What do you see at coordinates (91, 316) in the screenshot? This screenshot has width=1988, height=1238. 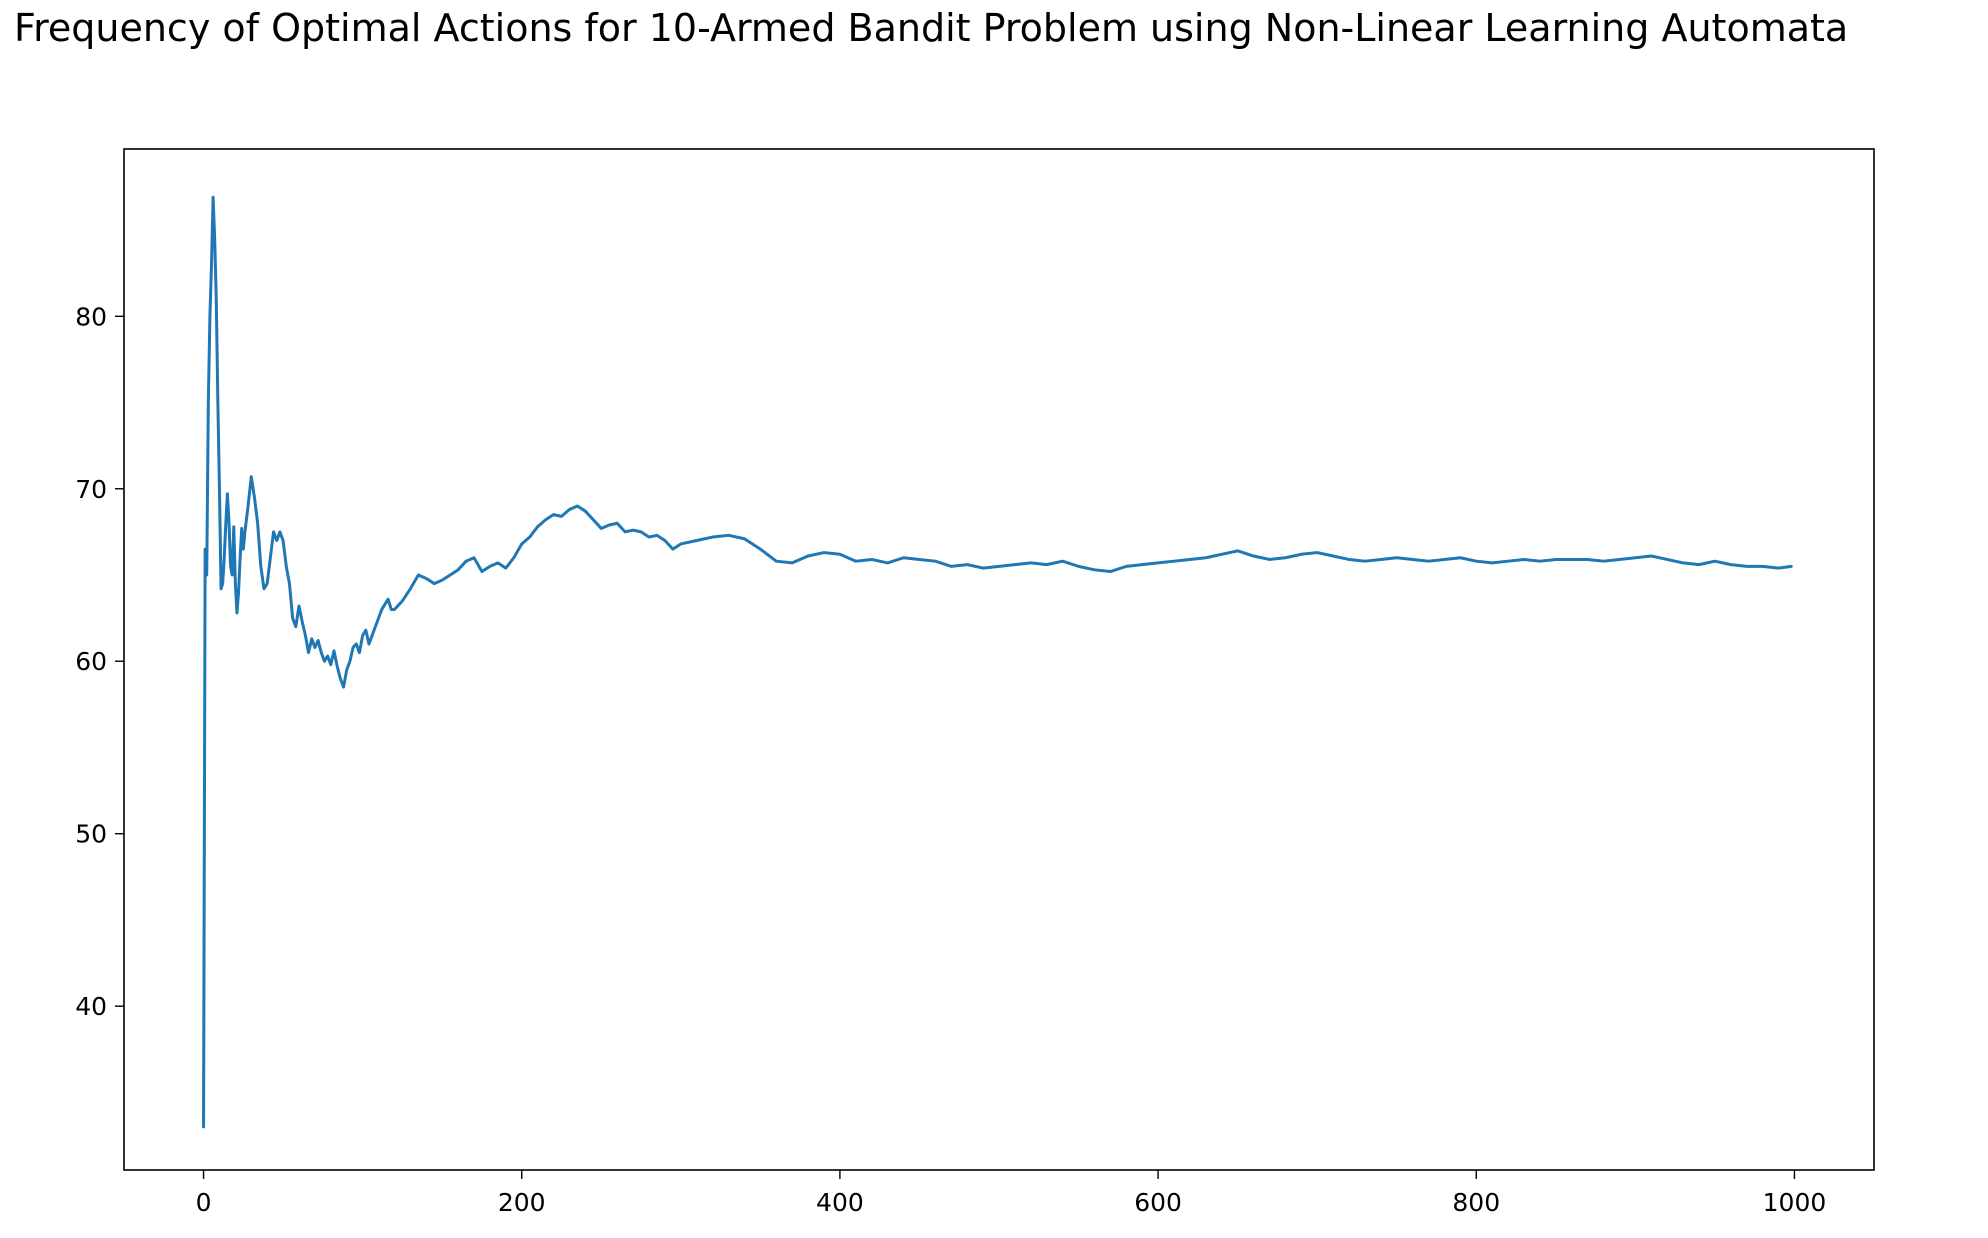 I see `y-tick-label: 80` at bounding box center [91, 316].